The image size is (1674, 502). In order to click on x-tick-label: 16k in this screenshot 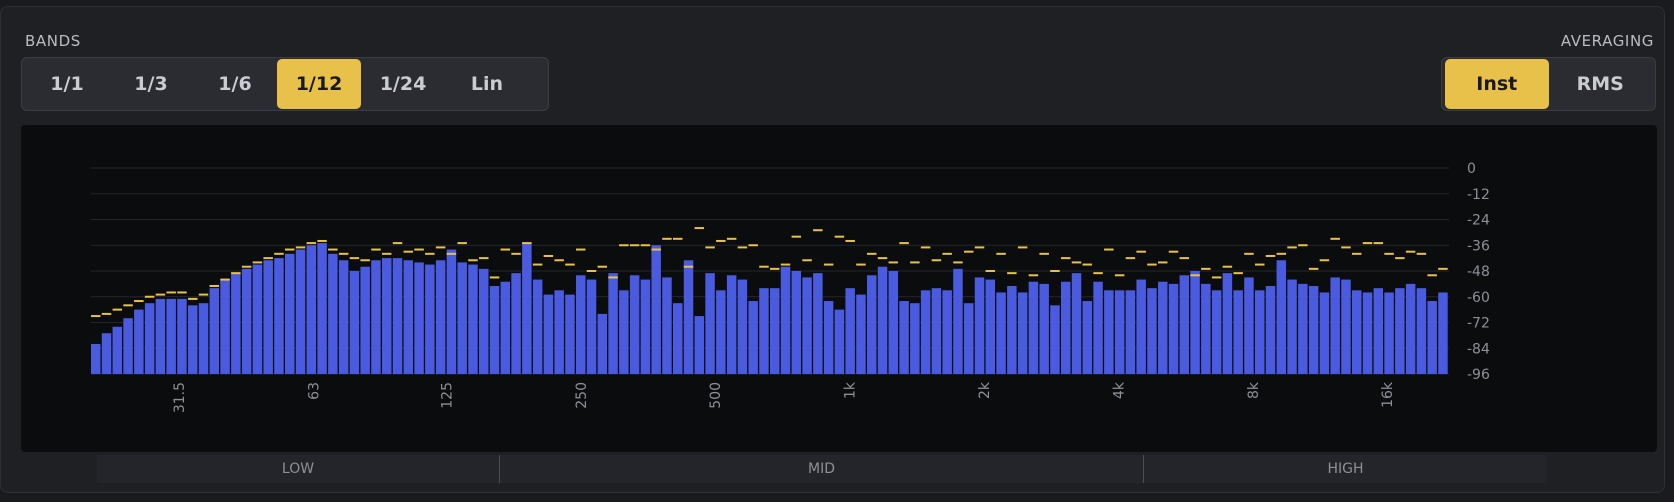, I will do `click(1388, 394)`.